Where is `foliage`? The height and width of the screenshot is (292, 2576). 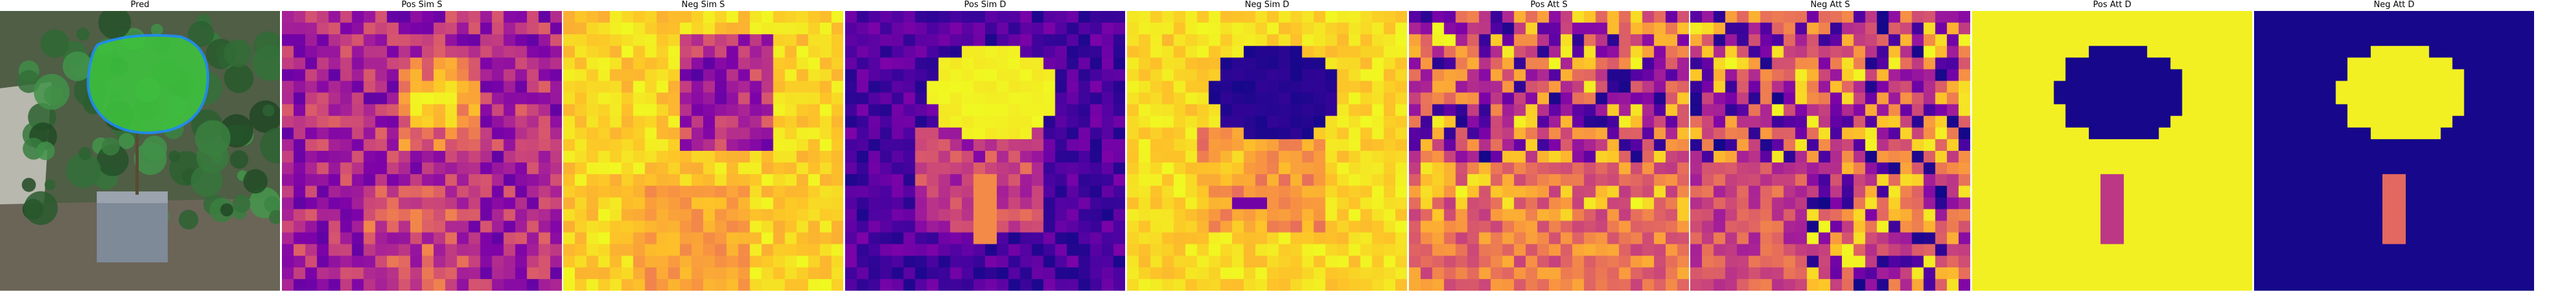
foliage is located at coordinates (270, 146).